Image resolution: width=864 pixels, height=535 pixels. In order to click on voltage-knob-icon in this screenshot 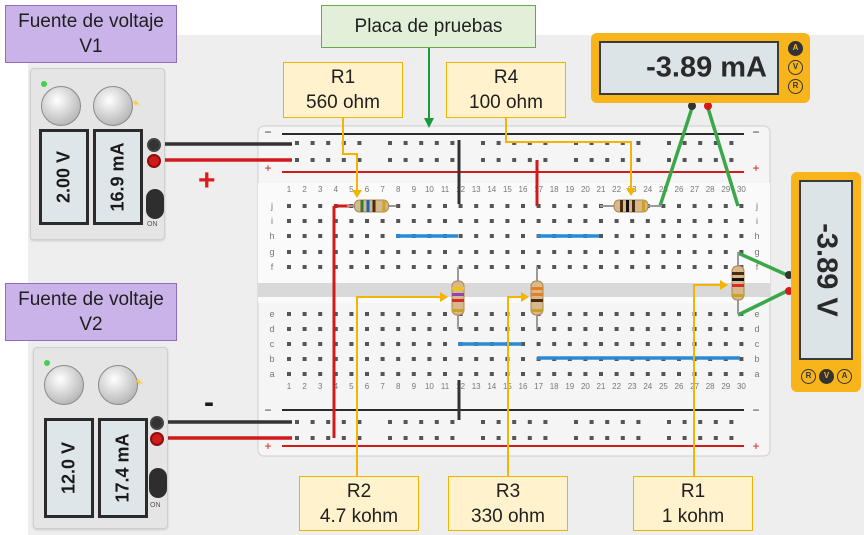, I will do `click(64, 385)`.